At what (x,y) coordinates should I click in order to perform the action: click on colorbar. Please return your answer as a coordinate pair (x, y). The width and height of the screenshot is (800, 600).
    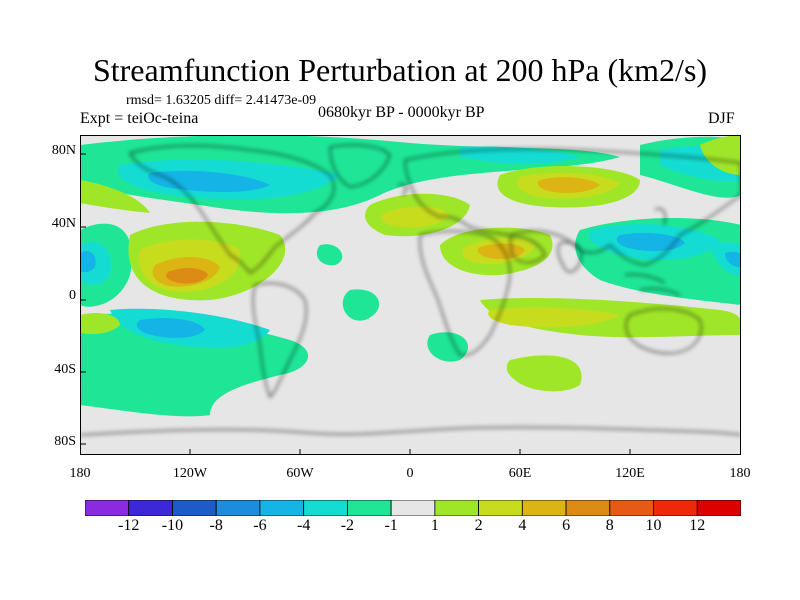
    Looking at the image, I should click on (413, 508).